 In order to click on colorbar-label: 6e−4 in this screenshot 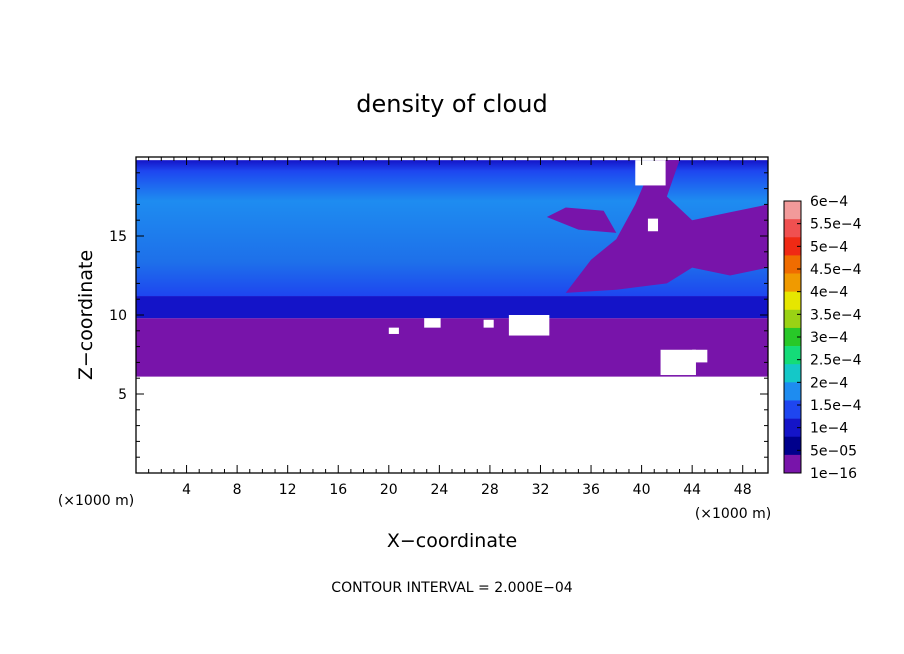, I will do `click(829, 202)`.